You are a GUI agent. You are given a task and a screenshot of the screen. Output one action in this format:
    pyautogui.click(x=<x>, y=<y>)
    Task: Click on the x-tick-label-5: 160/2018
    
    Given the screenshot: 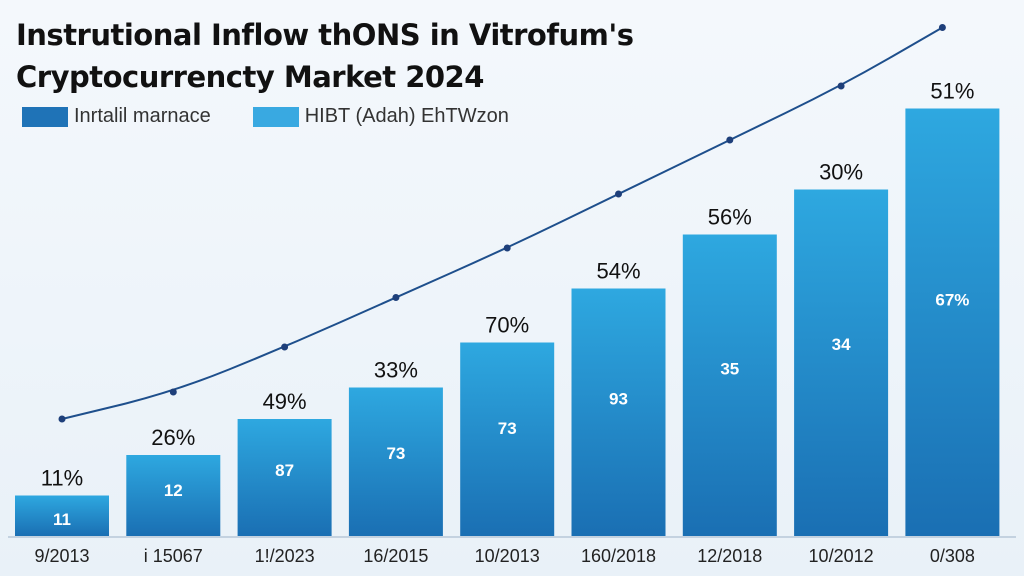 What is the action you would take?
    pyautogui.click(x=618, y=556)
    